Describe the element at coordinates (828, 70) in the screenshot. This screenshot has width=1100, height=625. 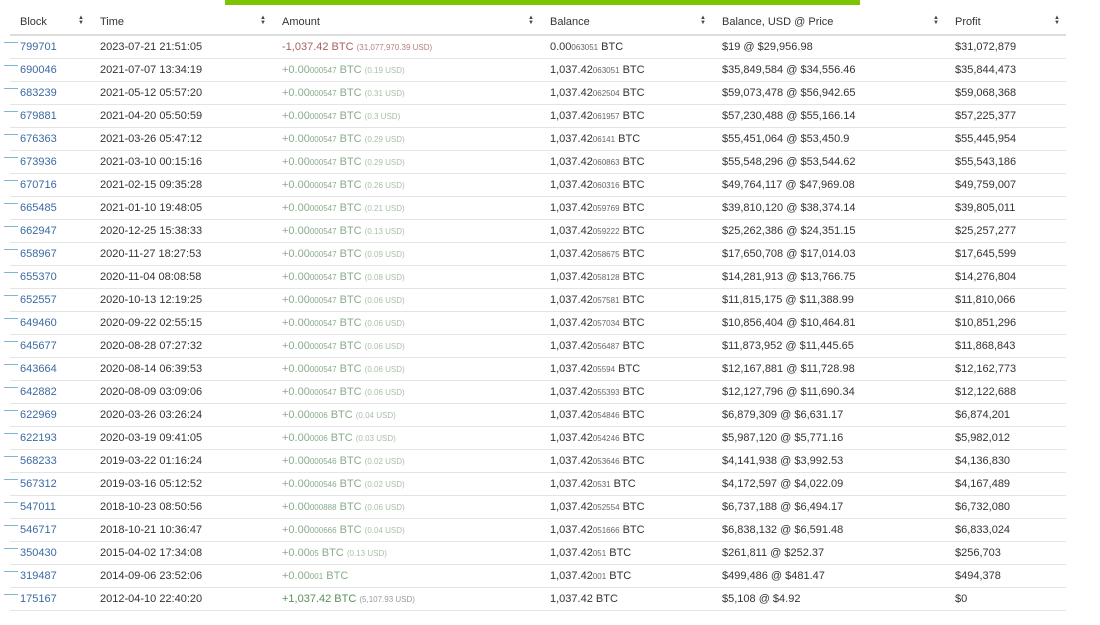
I see `balance-usd-cell: $35,849,584 @ $34,556.46` at that location.